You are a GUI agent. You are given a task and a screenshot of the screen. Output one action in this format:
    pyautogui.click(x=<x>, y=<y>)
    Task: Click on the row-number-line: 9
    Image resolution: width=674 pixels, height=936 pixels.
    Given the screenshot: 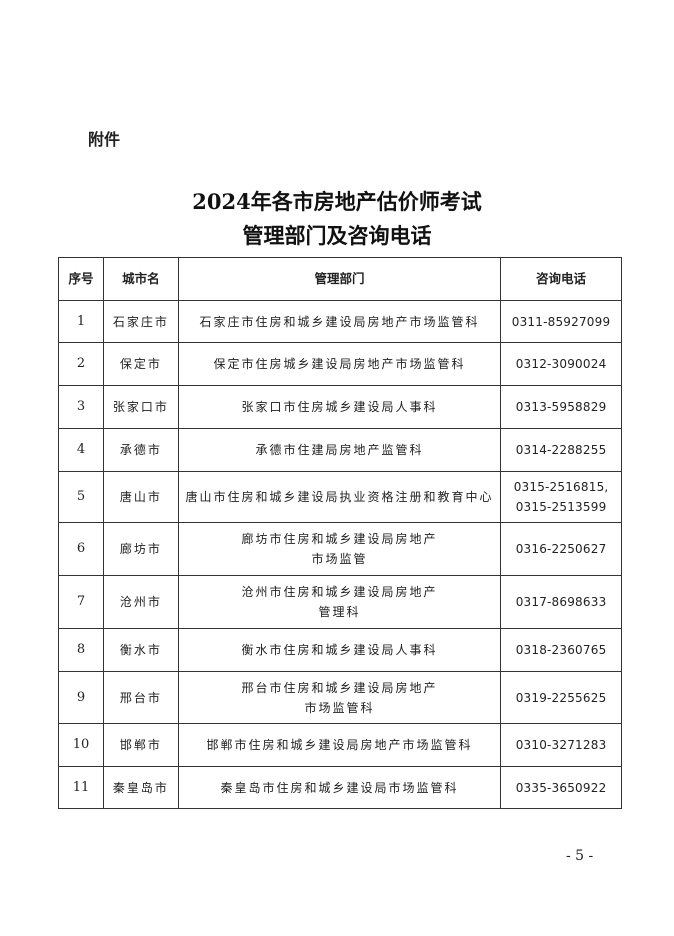 What is the action you would take?
    pyautogui.click(x=81, y=697)
    